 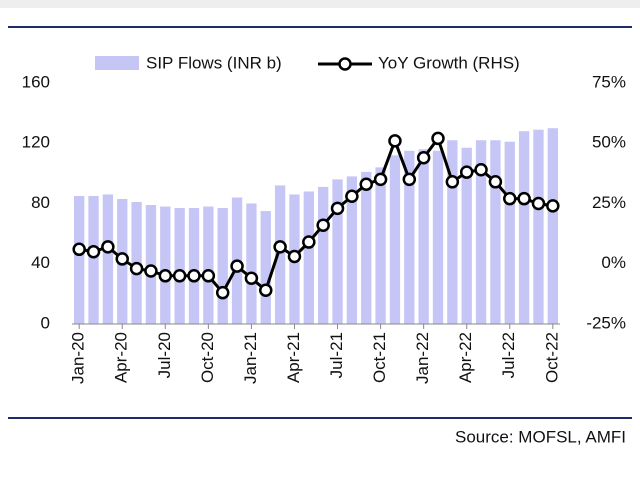 I want to click on x-tick-label: Oct-21, so click(x=379, y=357).